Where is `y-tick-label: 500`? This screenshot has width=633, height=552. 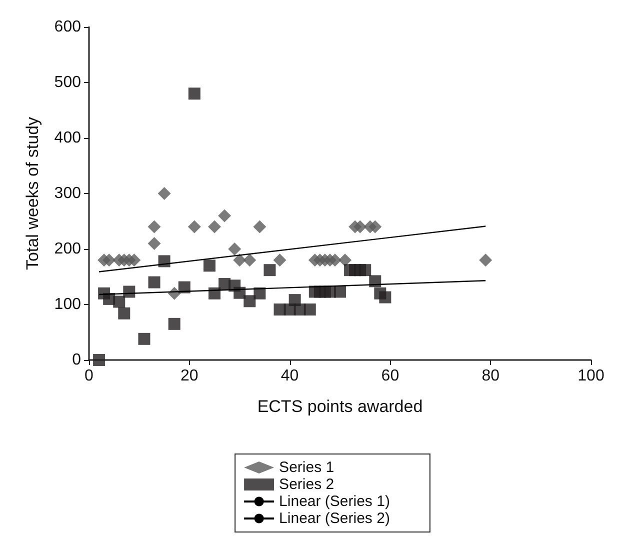 y-tick-label: 500 is located at coordinates (68, 82).